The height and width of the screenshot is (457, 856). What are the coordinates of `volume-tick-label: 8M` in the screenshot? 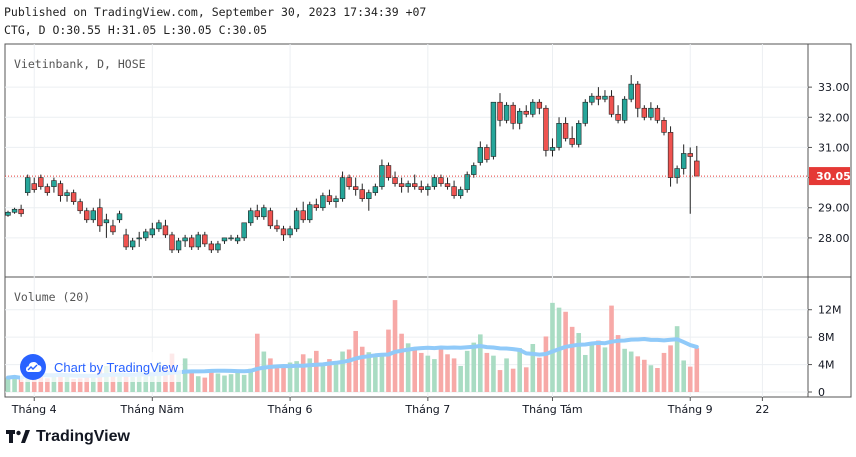 It's located at (826, 337).